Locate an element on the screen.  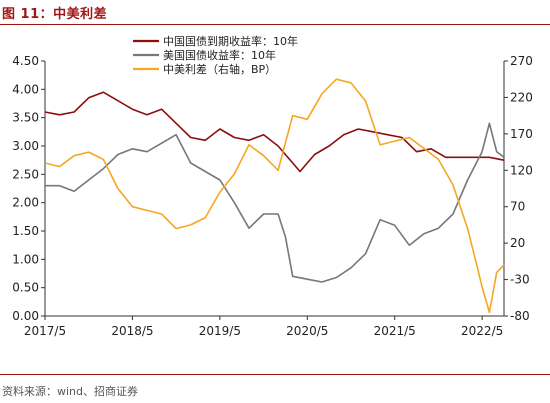
x-tick-label: 2018/5 is located at coordinates (132, 331).